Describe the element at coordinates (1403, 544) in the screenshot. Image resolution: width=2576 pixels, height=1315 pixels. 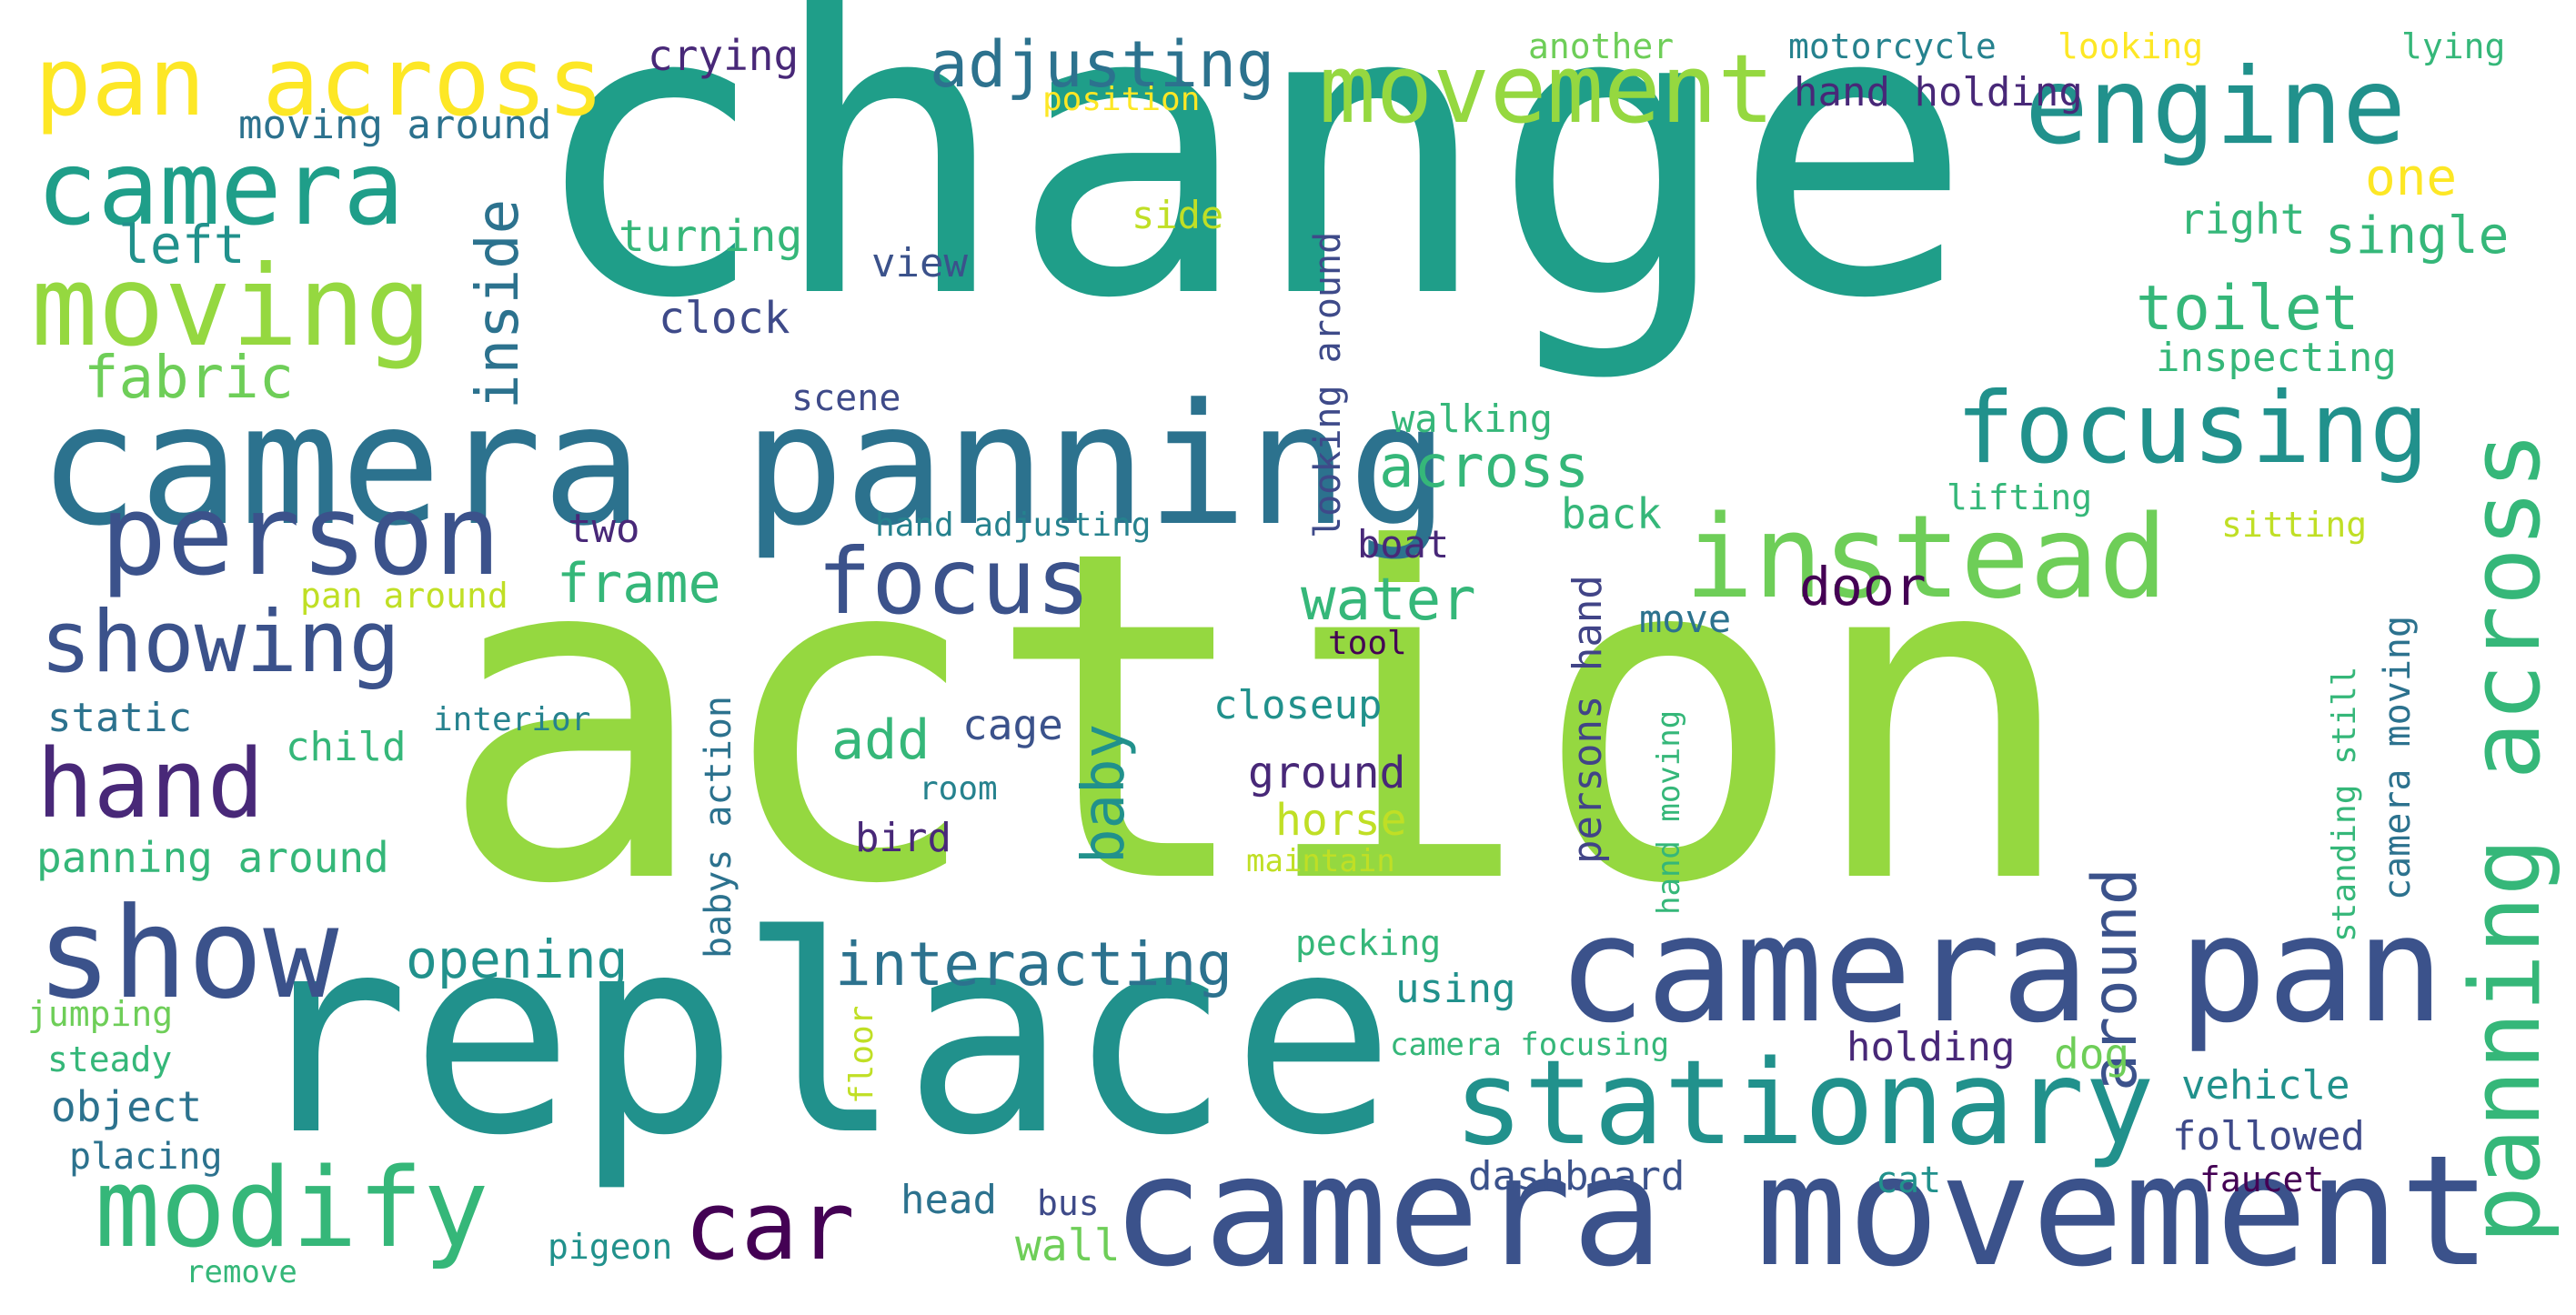
I see `word-boat: boat` at that location.